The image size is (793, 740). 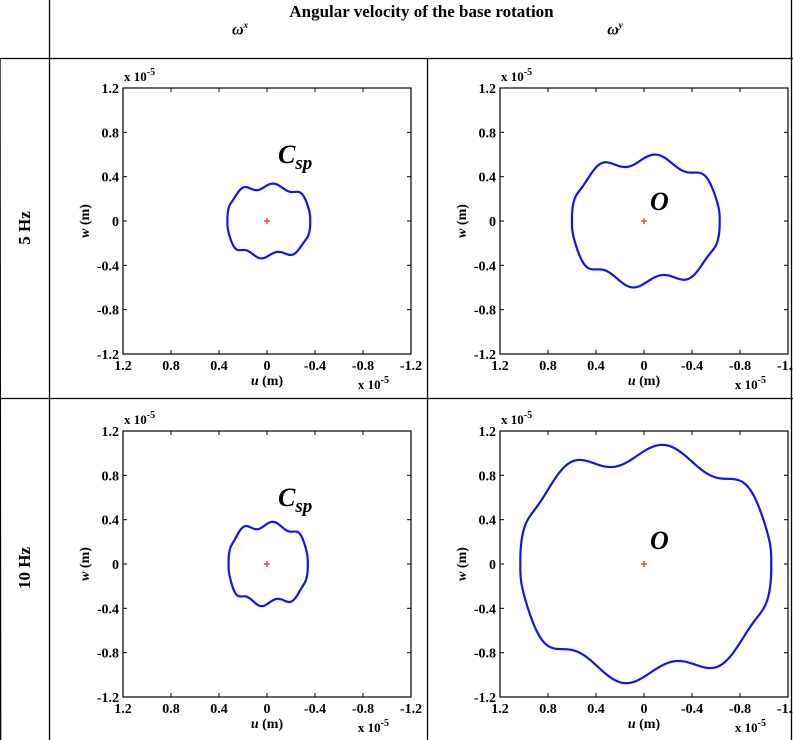 What do you see at coordinates (240, 29) in the screenshot?
I see `column-header-omega-x: ωx` at bounding box center [240, 29].